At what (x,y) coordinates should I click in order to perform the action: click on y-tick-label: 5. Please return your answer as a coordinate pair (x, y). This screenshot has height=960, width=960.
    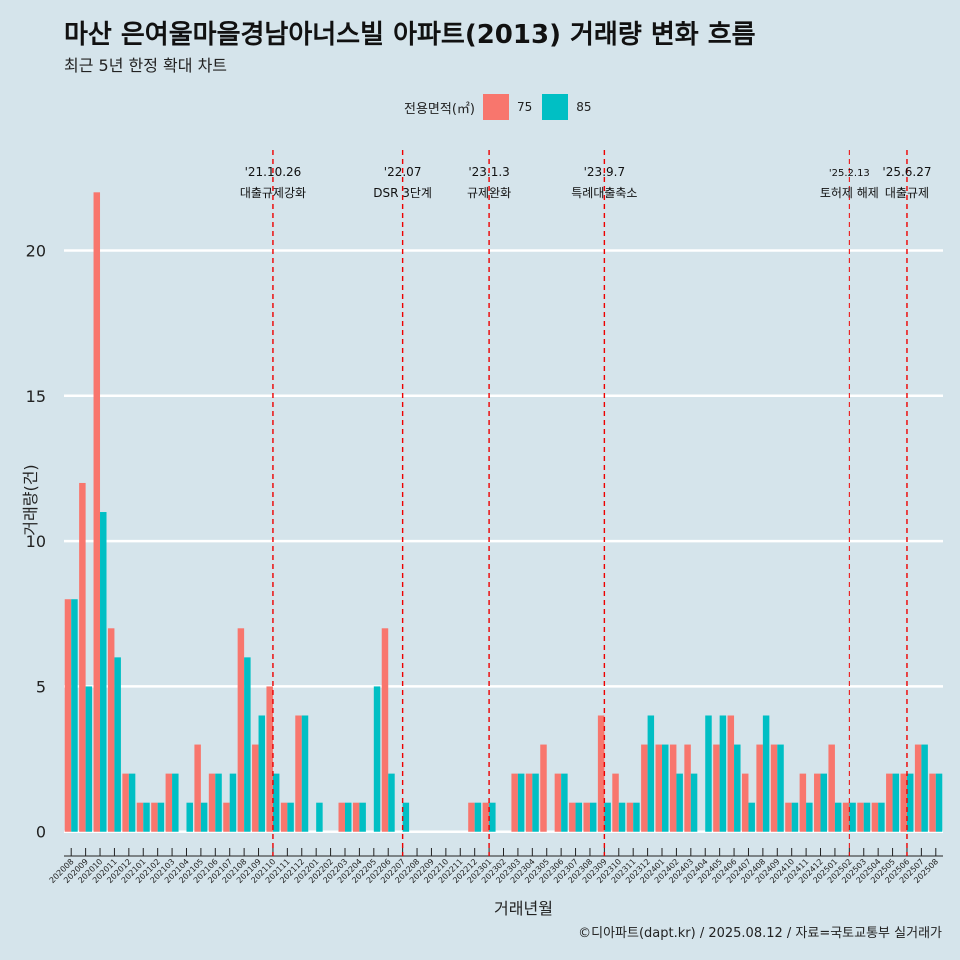
    Looking at the image, I should click on (41, 686).